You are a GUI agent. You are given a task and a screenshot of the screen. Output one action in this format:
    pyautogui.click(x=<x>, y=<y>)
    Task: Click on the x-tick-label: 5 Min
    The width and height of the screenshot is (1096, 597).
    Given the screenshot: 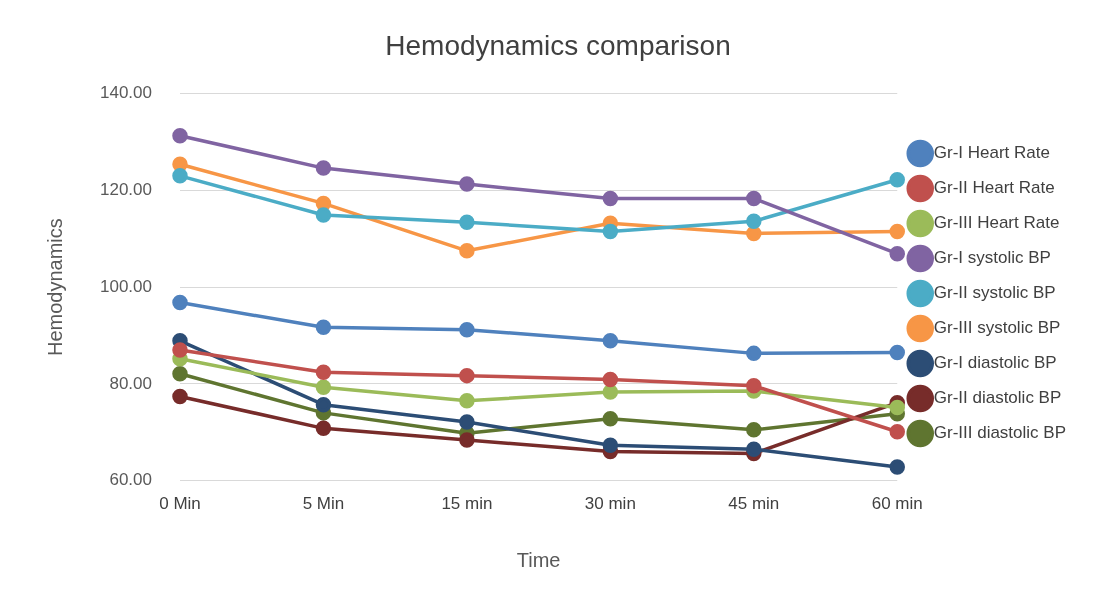 What is the action you would take?
    pyautogui.click(x=323, y=504)
    